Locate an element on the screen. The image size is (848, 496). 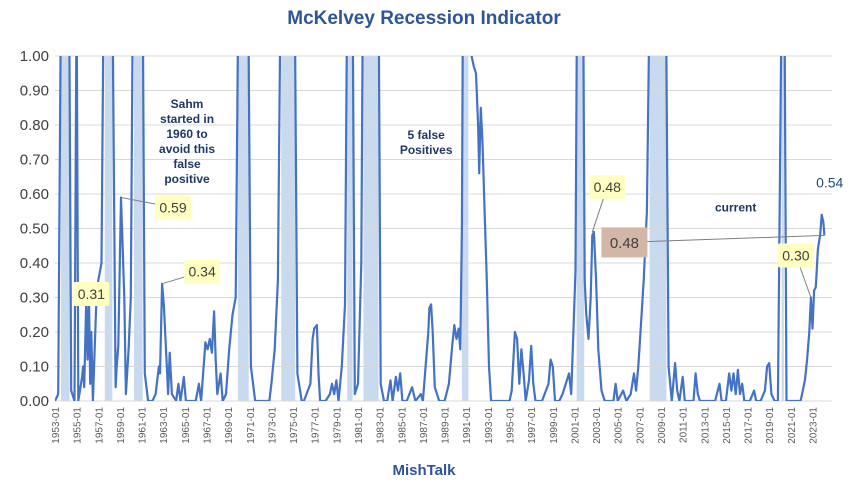
y-tick-label: 0.60 is located at coordinates (34, 194).